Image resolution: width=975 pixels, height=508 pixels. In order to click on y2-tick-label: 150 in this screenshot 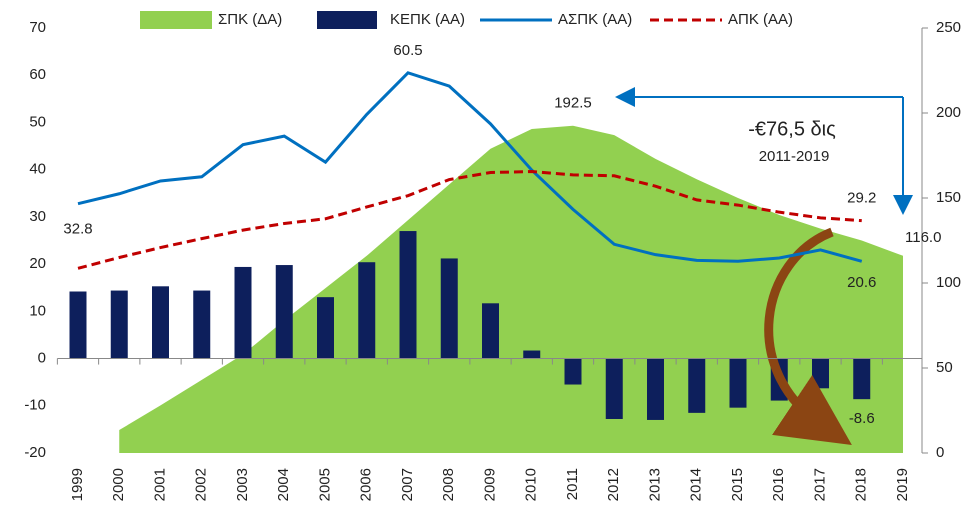, I will do `click(948, 197)`.